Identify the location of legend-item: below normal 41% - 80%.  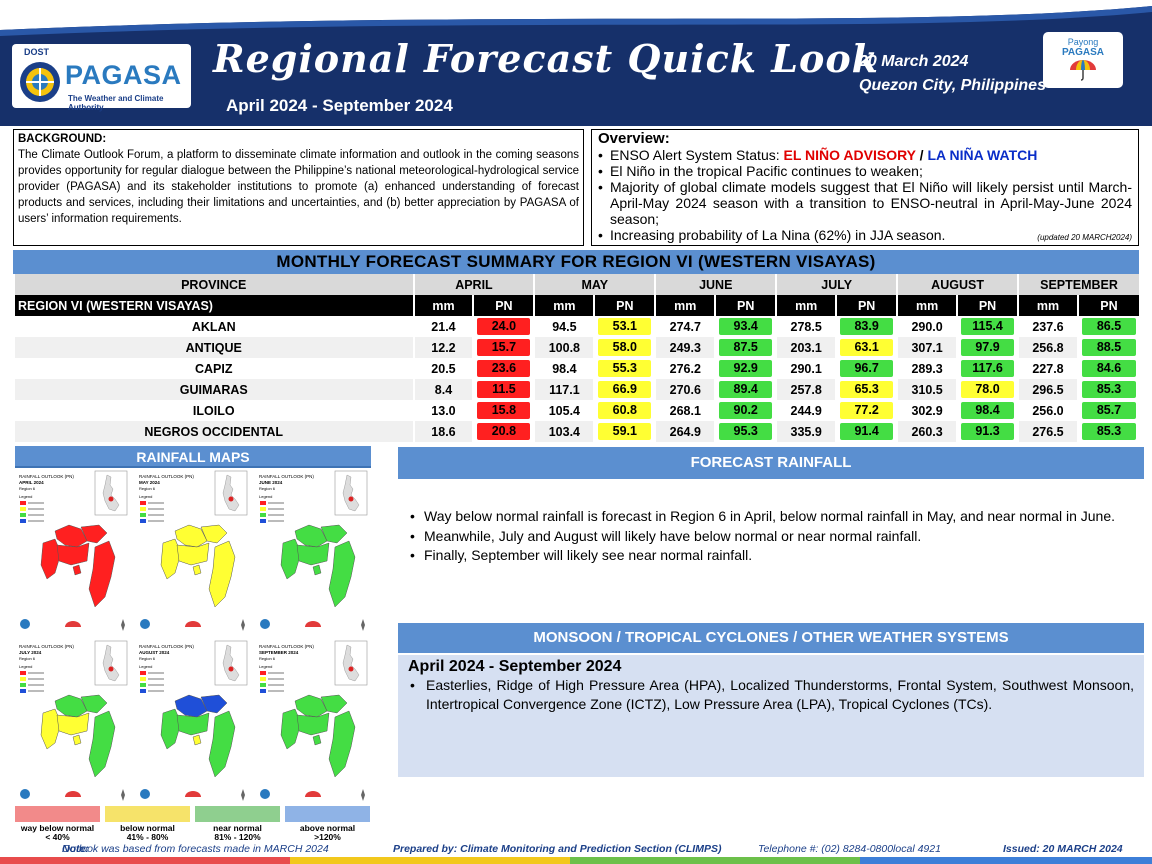
(147, 824).